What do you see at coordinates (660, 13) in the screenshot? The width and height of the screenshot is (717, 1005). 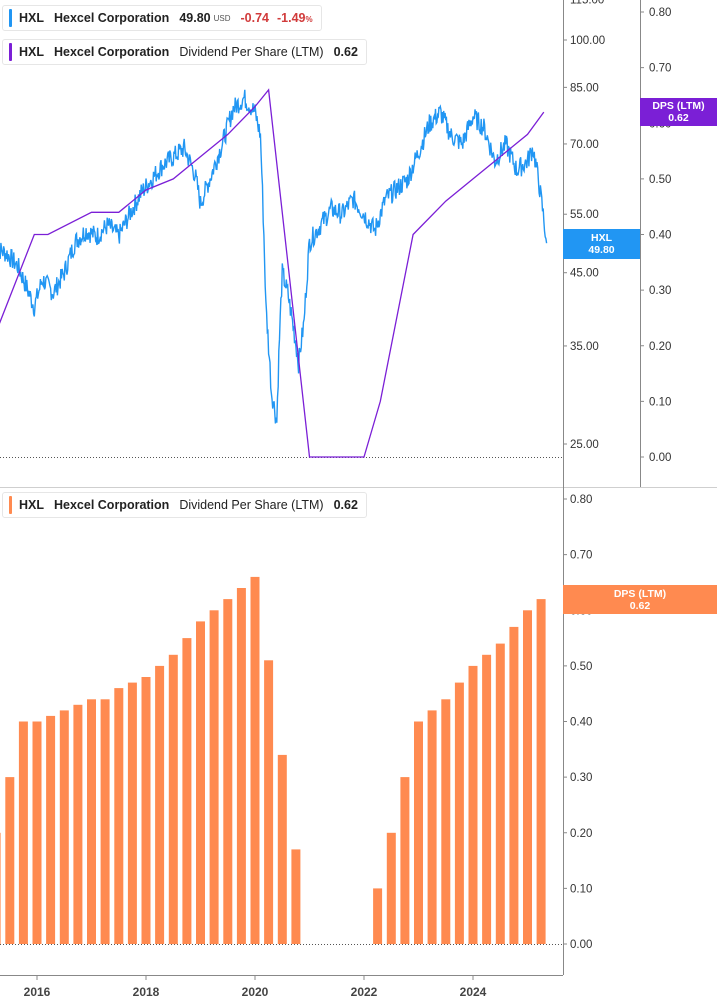 I see `dps-right-tick-label: 0.80` at bounding box center [660, 13].